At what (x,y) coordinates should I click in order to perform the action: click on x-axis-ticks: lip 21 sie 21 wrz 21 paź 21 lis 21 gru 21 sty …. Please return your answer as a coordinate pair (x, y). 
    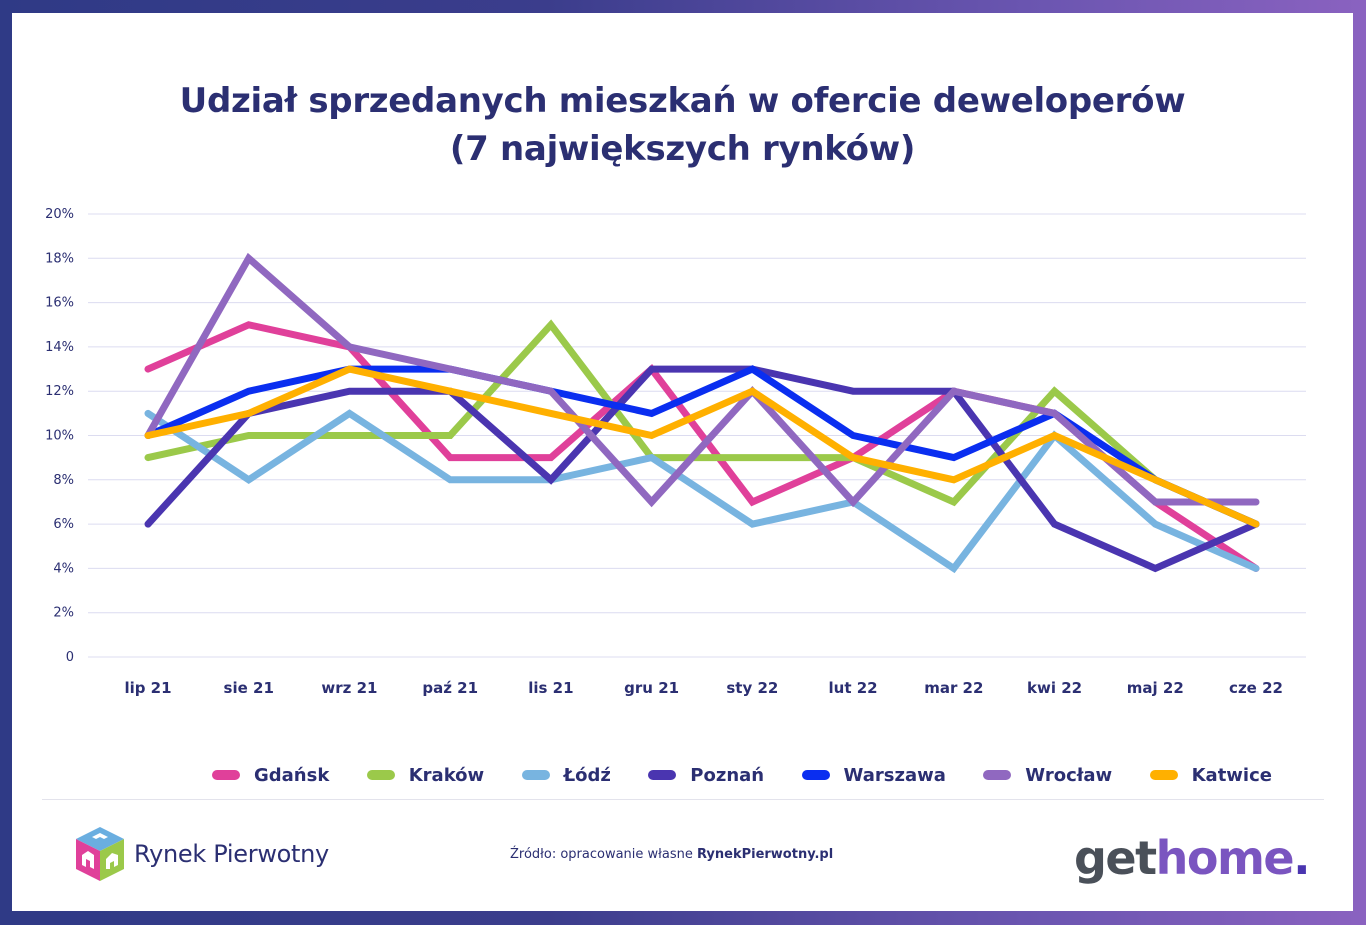
    Looking at the image, I should click on (703, 688).